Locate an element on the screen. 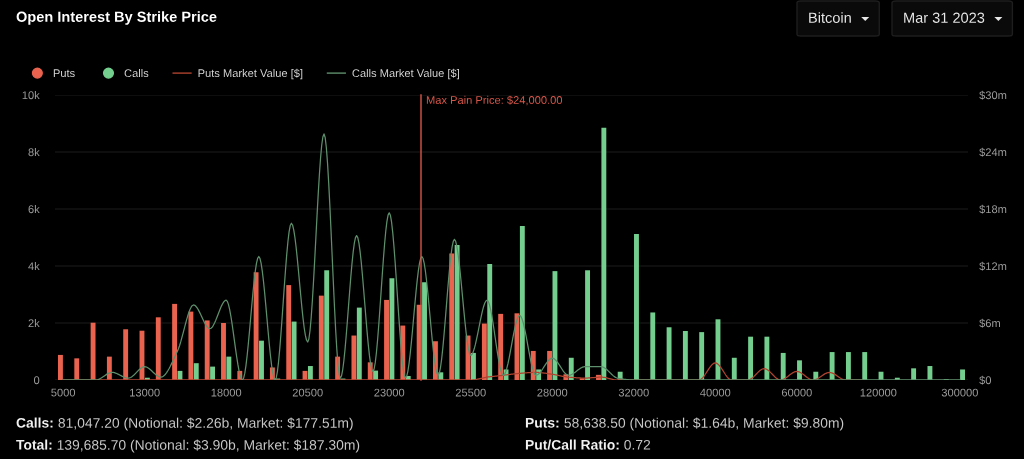 Image resolution: width=1024 pixels, height=459 pixels. y2-tick-label: $30m is located at coordinates (993, 95).